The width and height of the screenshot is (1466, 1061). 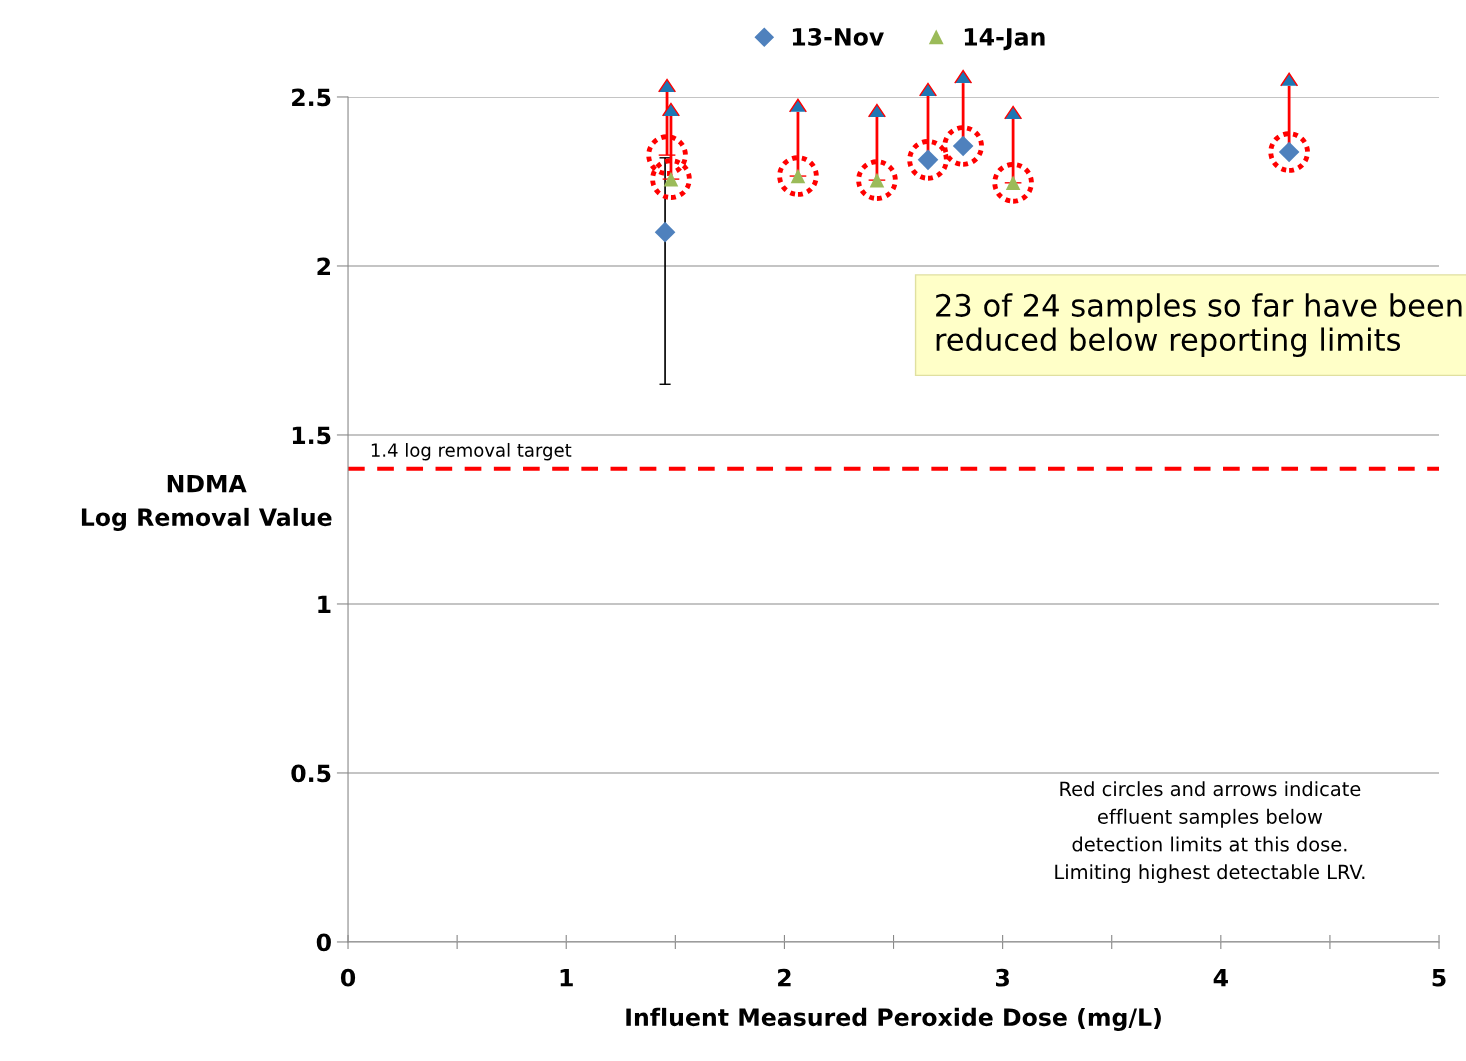 I want to click on y-tick-label: 2, so click(x=323, y=266).